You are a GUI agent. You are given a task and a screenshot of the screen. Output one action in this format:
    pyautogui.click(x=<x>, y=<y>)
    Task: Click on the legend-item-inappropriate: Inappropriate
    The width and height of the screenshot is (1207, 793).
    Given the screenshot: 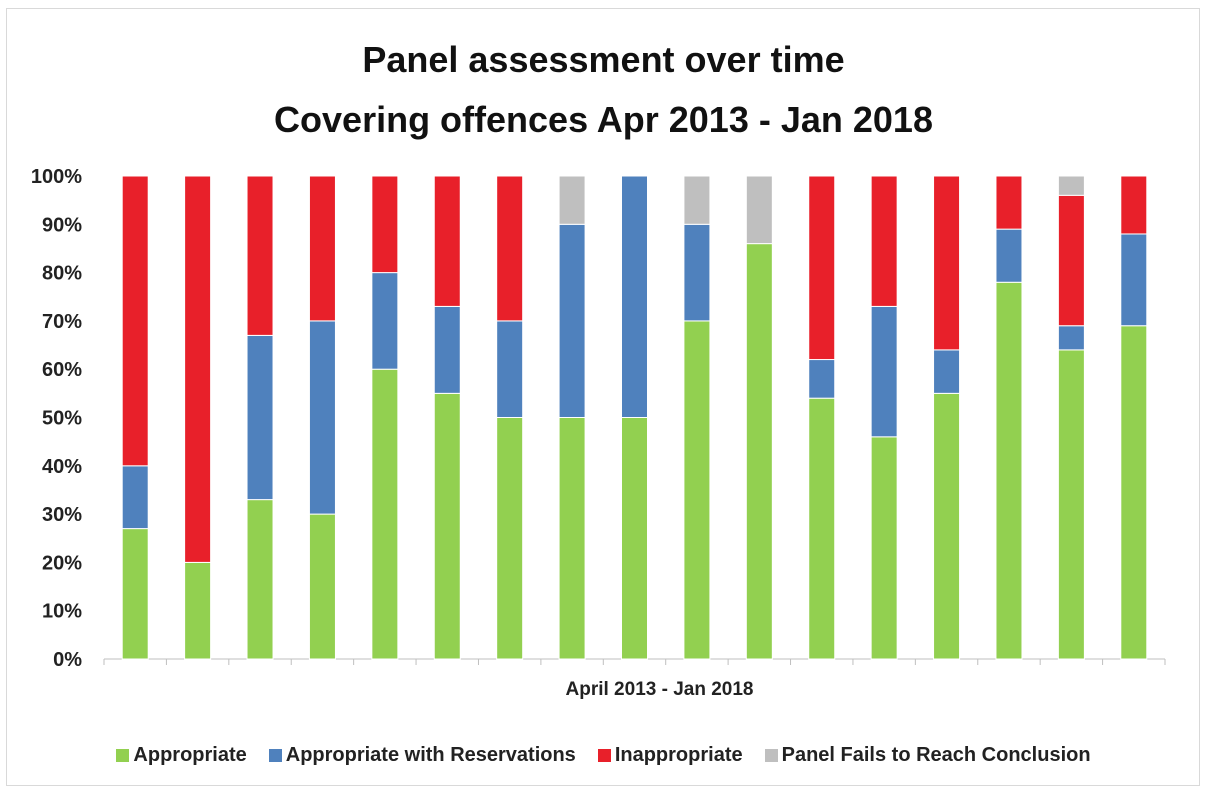 What is the action you would take?
    pyautogui.click(x=670, y=755)
    